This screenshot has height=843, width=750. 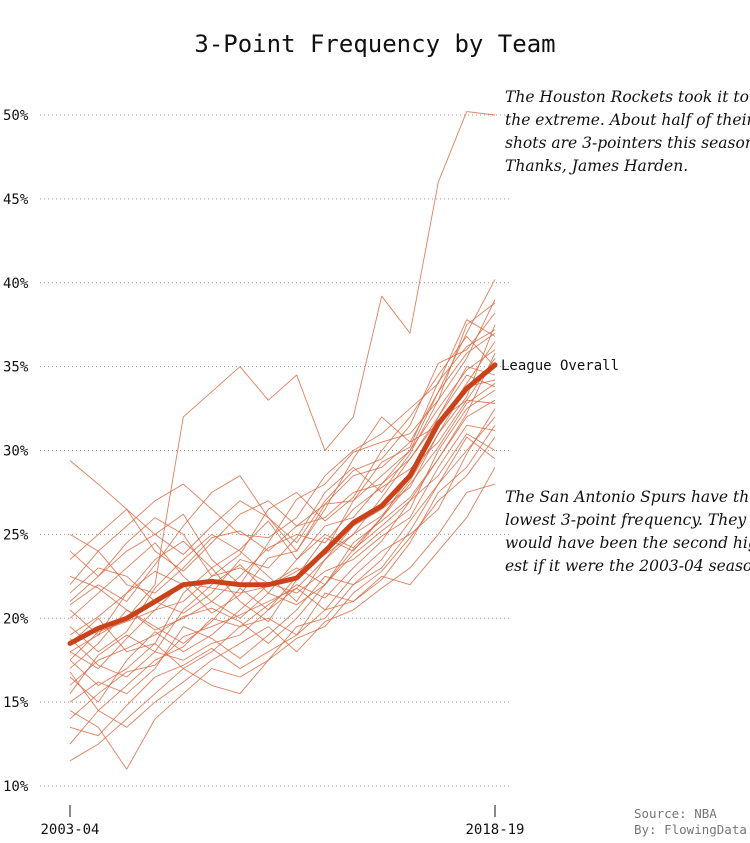 What do you see at coordinates (16, 703) in the screenshot?
I see `y-tick-label: 15%` at bounding box center [16, 703].